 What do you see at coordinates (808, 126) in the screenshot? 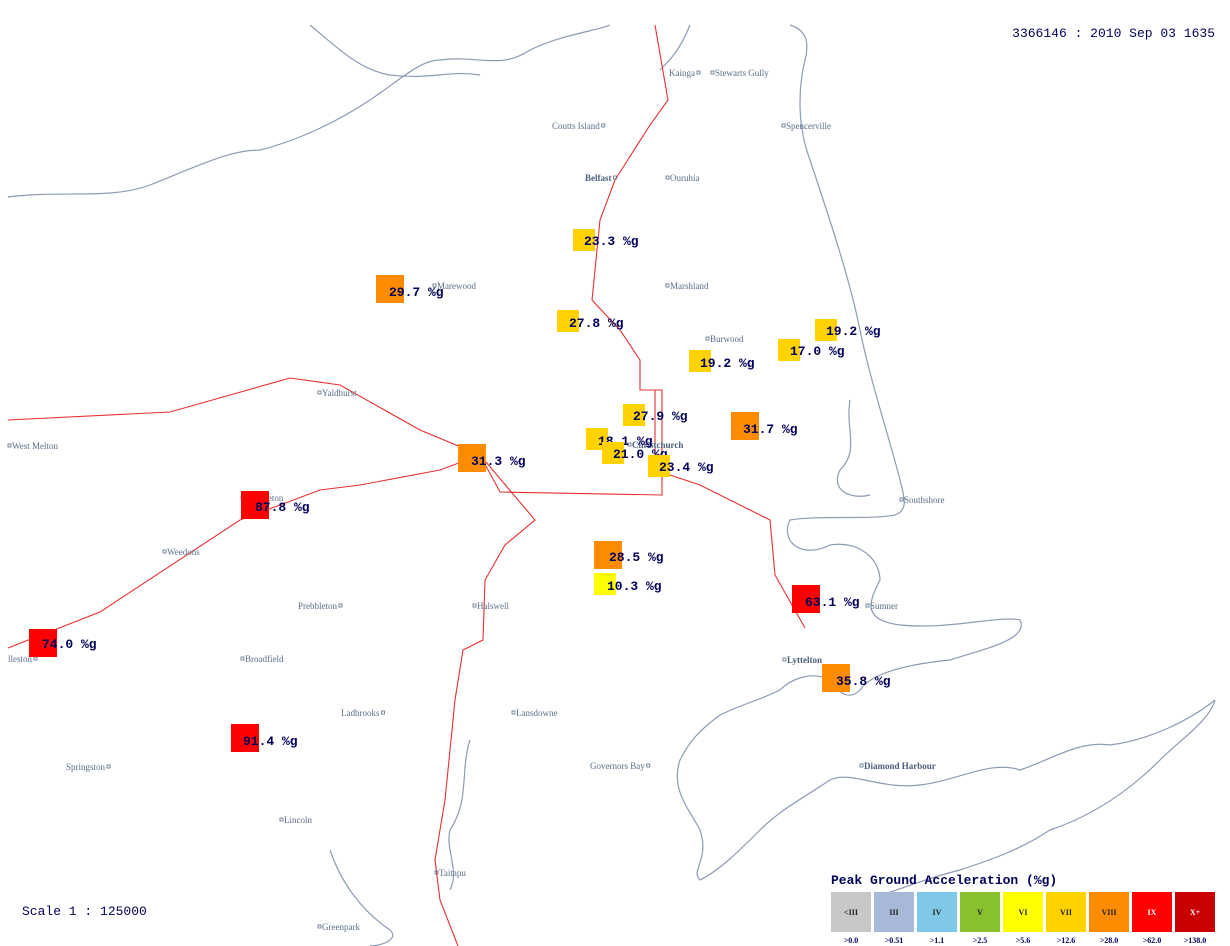
I see `place-label: Spencerville` at bounding box center [808, 126].